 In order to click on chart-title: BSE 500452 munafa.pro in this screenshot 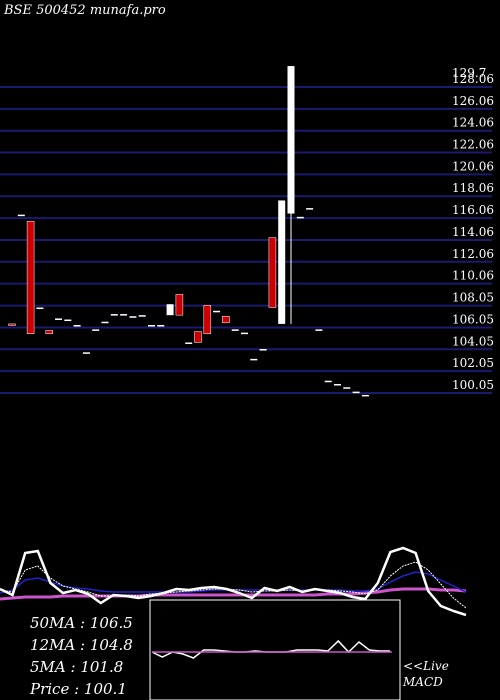, I will do `click(84, 10)`.